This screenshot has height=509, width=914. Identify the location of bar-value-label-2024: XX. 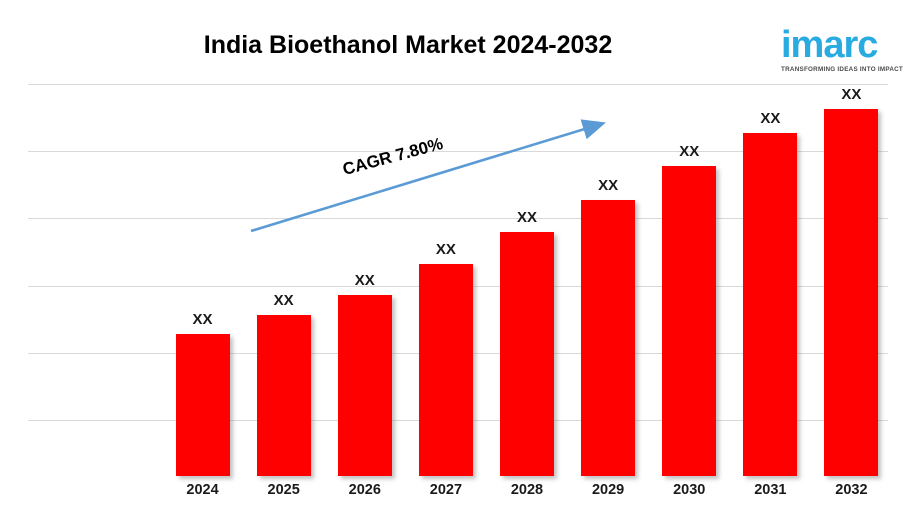
(202, 320).